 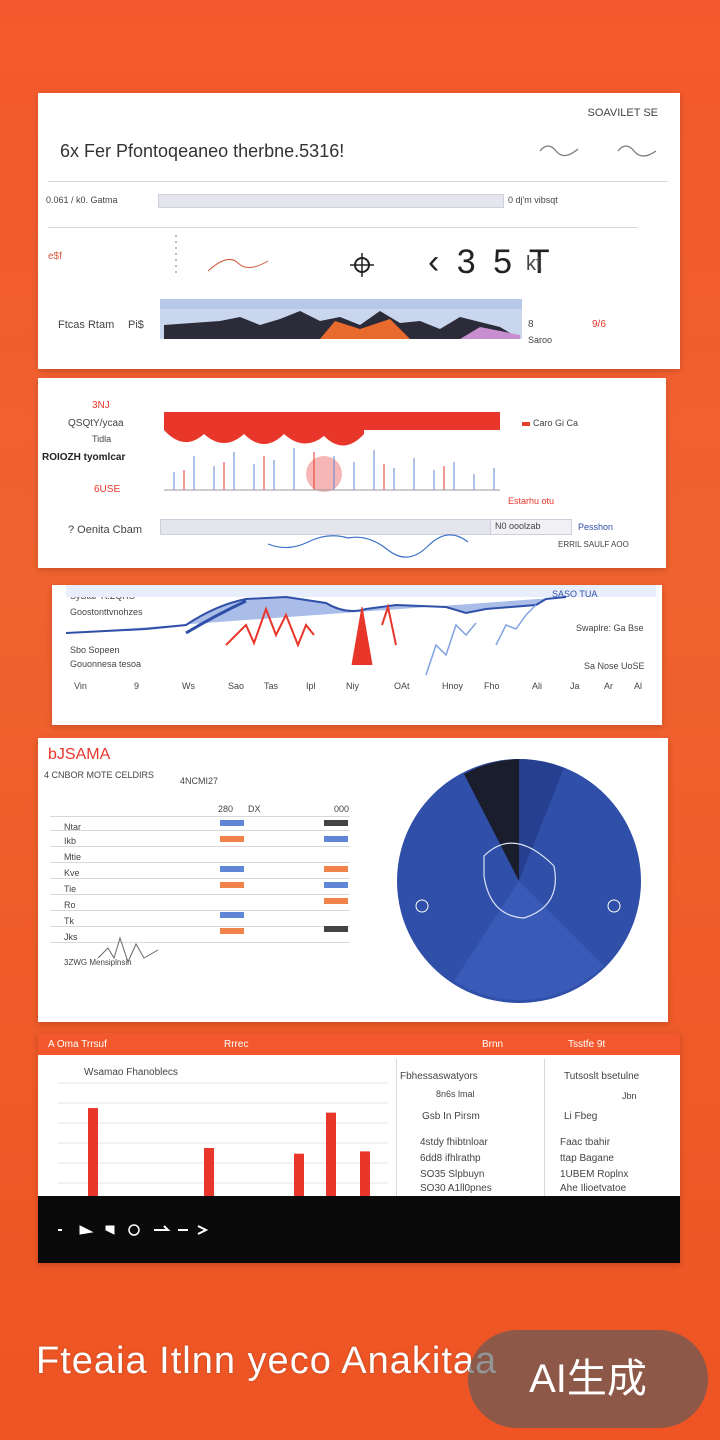 I want to click on list-item: Ahe Ilioetvatoe, so click(x=593, y=1188).